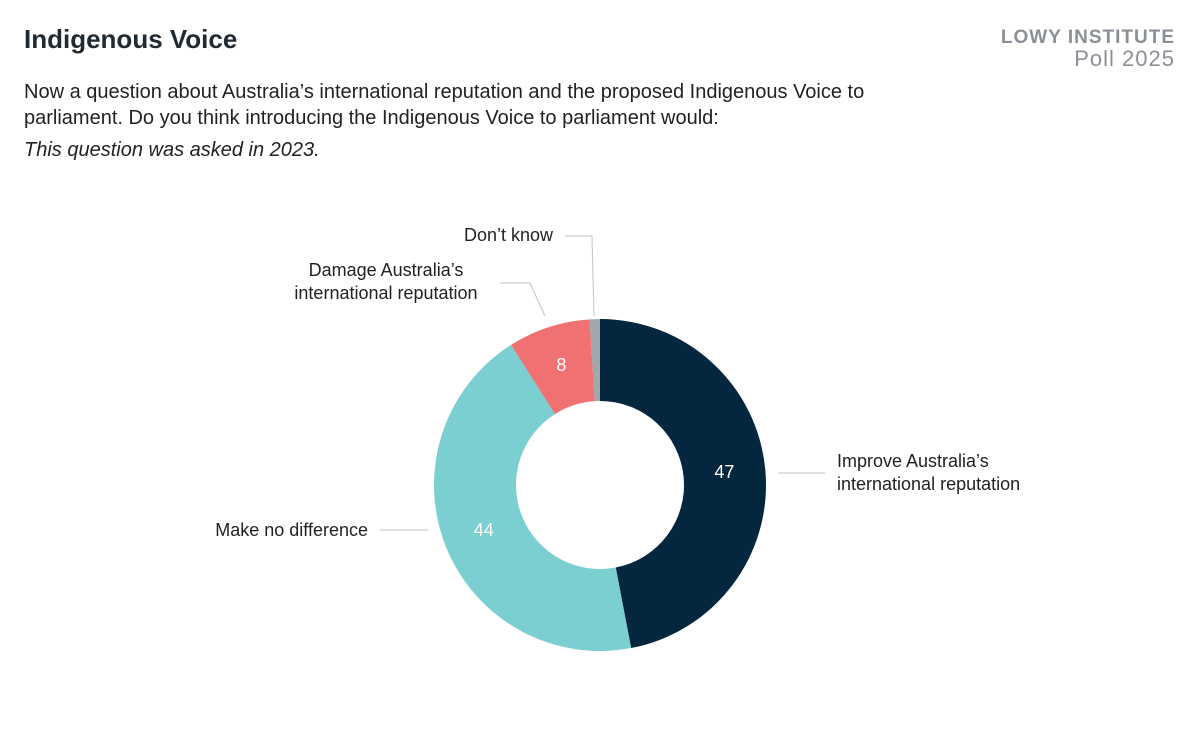 The image size is (1200, 729). I want to click on brand-name: LOWY INSTITUTE, so click(1087, 37).